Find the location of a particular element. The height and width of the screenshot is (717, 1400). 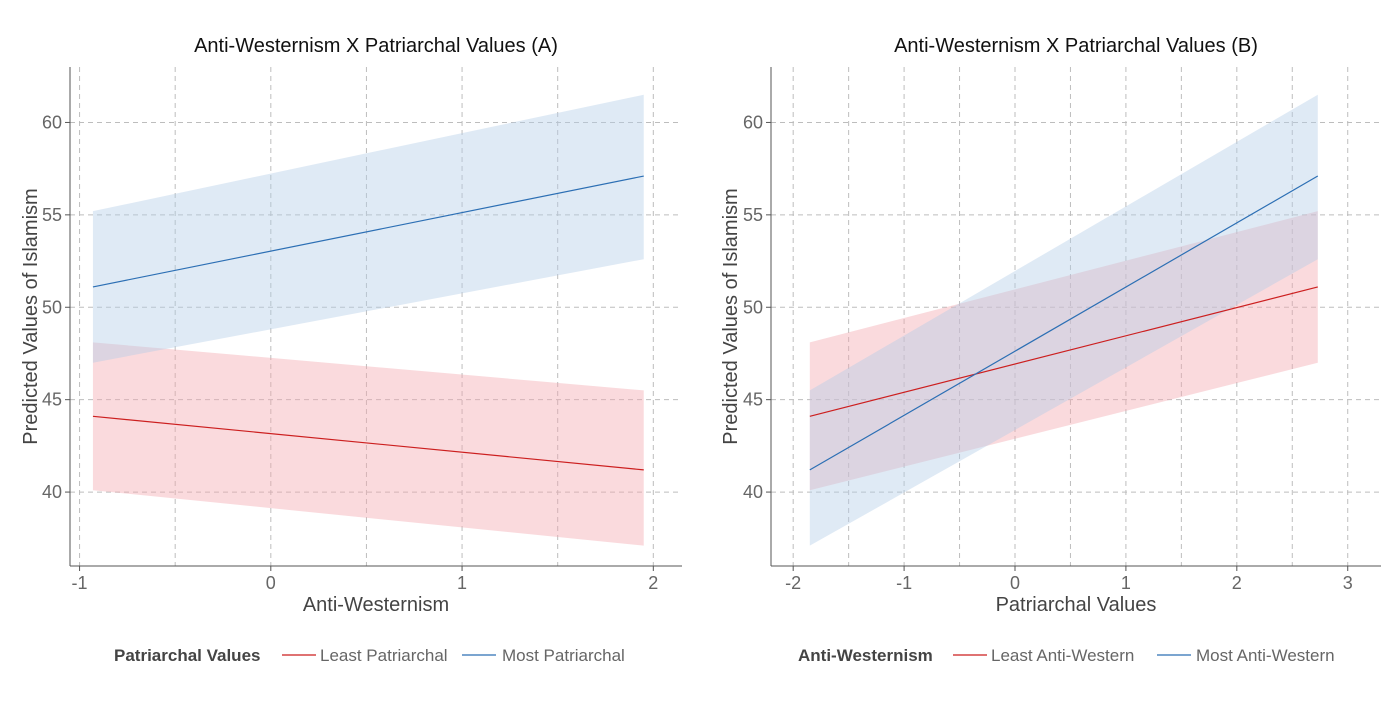

x-axis-title: Anti-Westernism is located at coordinates (376, 605).